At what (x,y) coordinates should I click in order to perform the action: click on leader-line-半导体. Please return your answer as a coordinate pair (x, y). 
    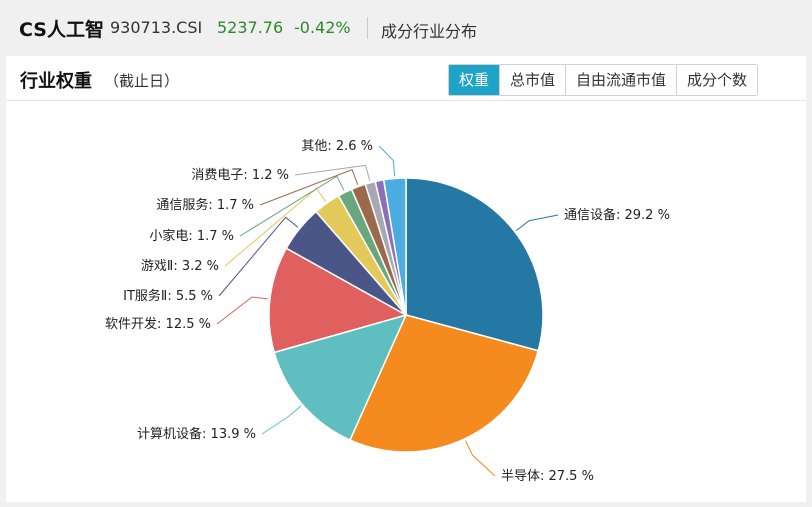
    Looking at the image, I should click on (480, 458).